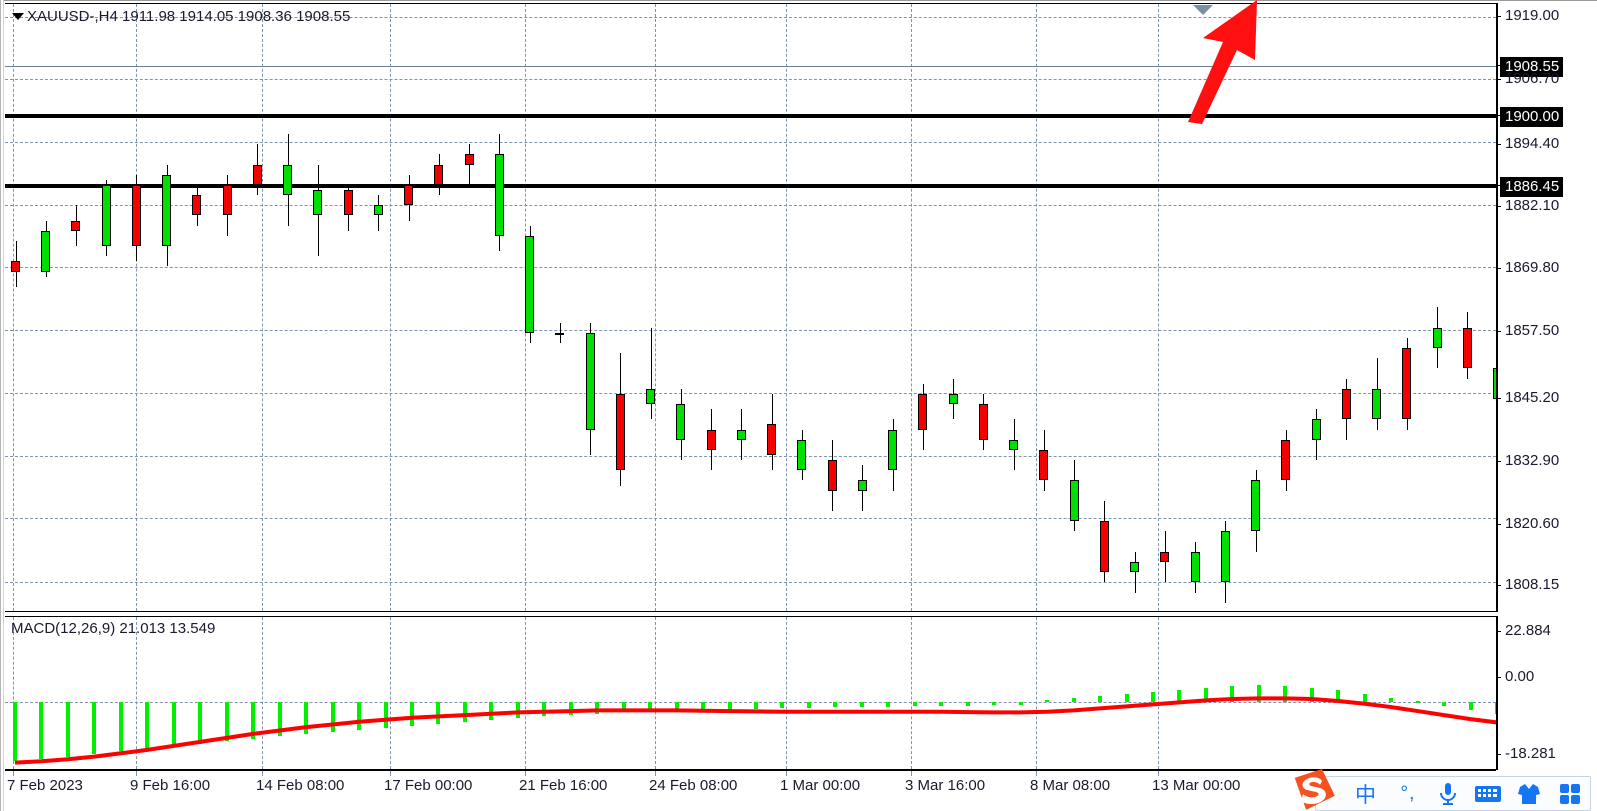  Describe the element at coordinates (798, 1) in the screenshot. I see `window-top-border` at that location.